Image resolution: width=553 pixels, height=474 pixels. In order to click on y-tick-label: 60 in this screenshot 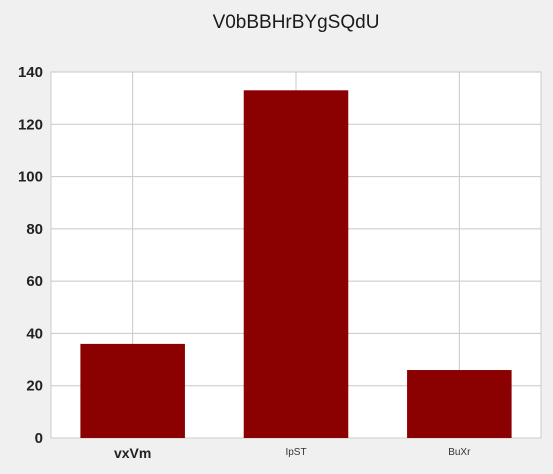, I will do `click(34, 281)`.